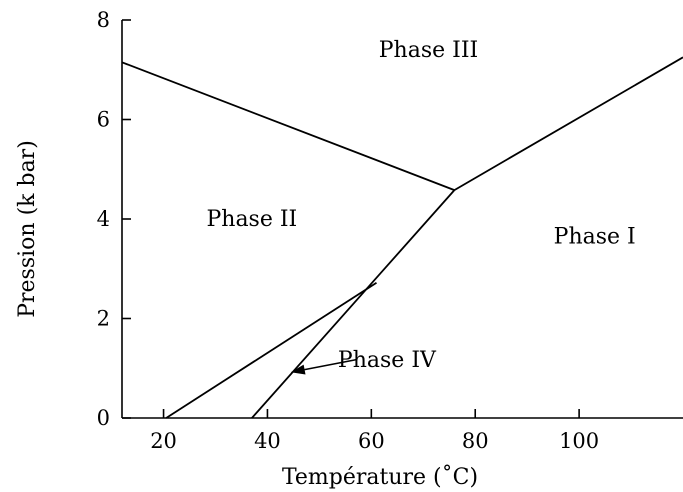  What do you see at coordinates (163, 441) in the screenshot?
I see `x-tick-label: 20` at bounding box center [163, 441].